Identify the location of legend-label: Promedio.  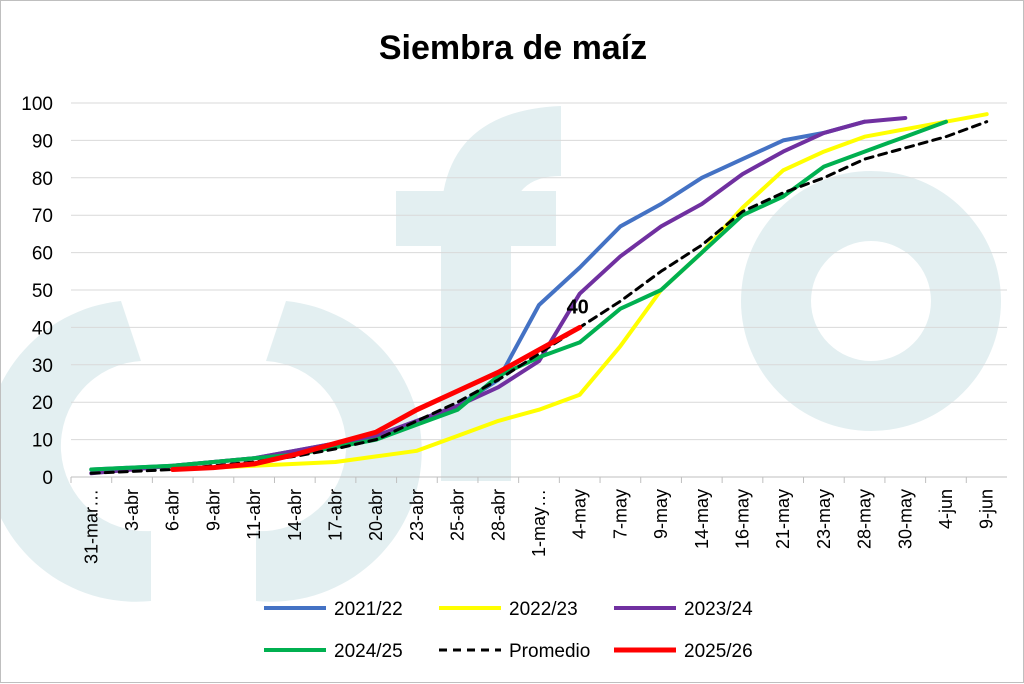
(549, 651).